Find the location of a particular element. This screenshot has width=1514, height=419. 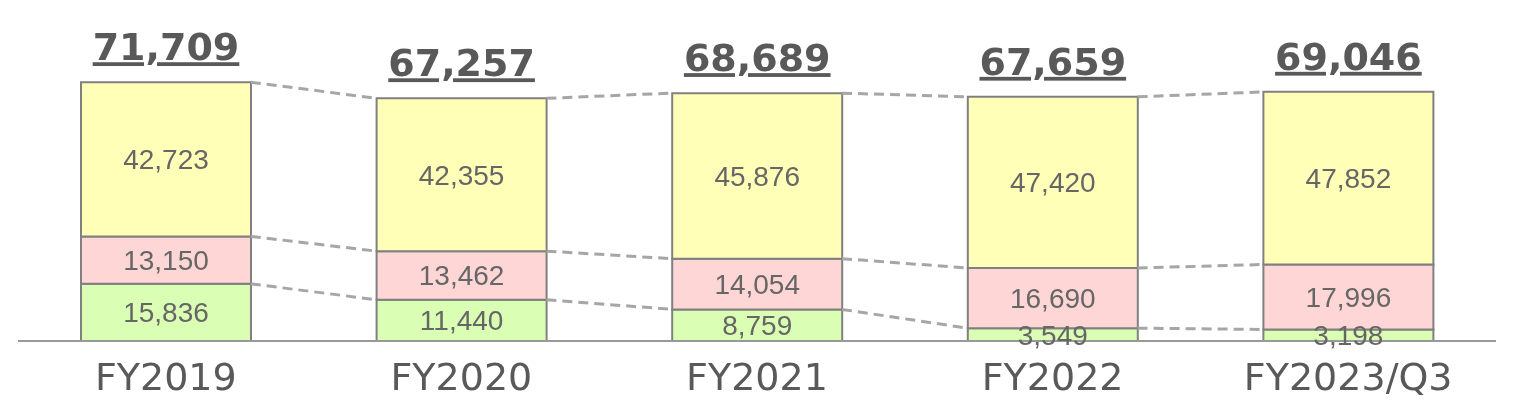

x-tick-label: FY2019 is located at coordinates (165, 376).